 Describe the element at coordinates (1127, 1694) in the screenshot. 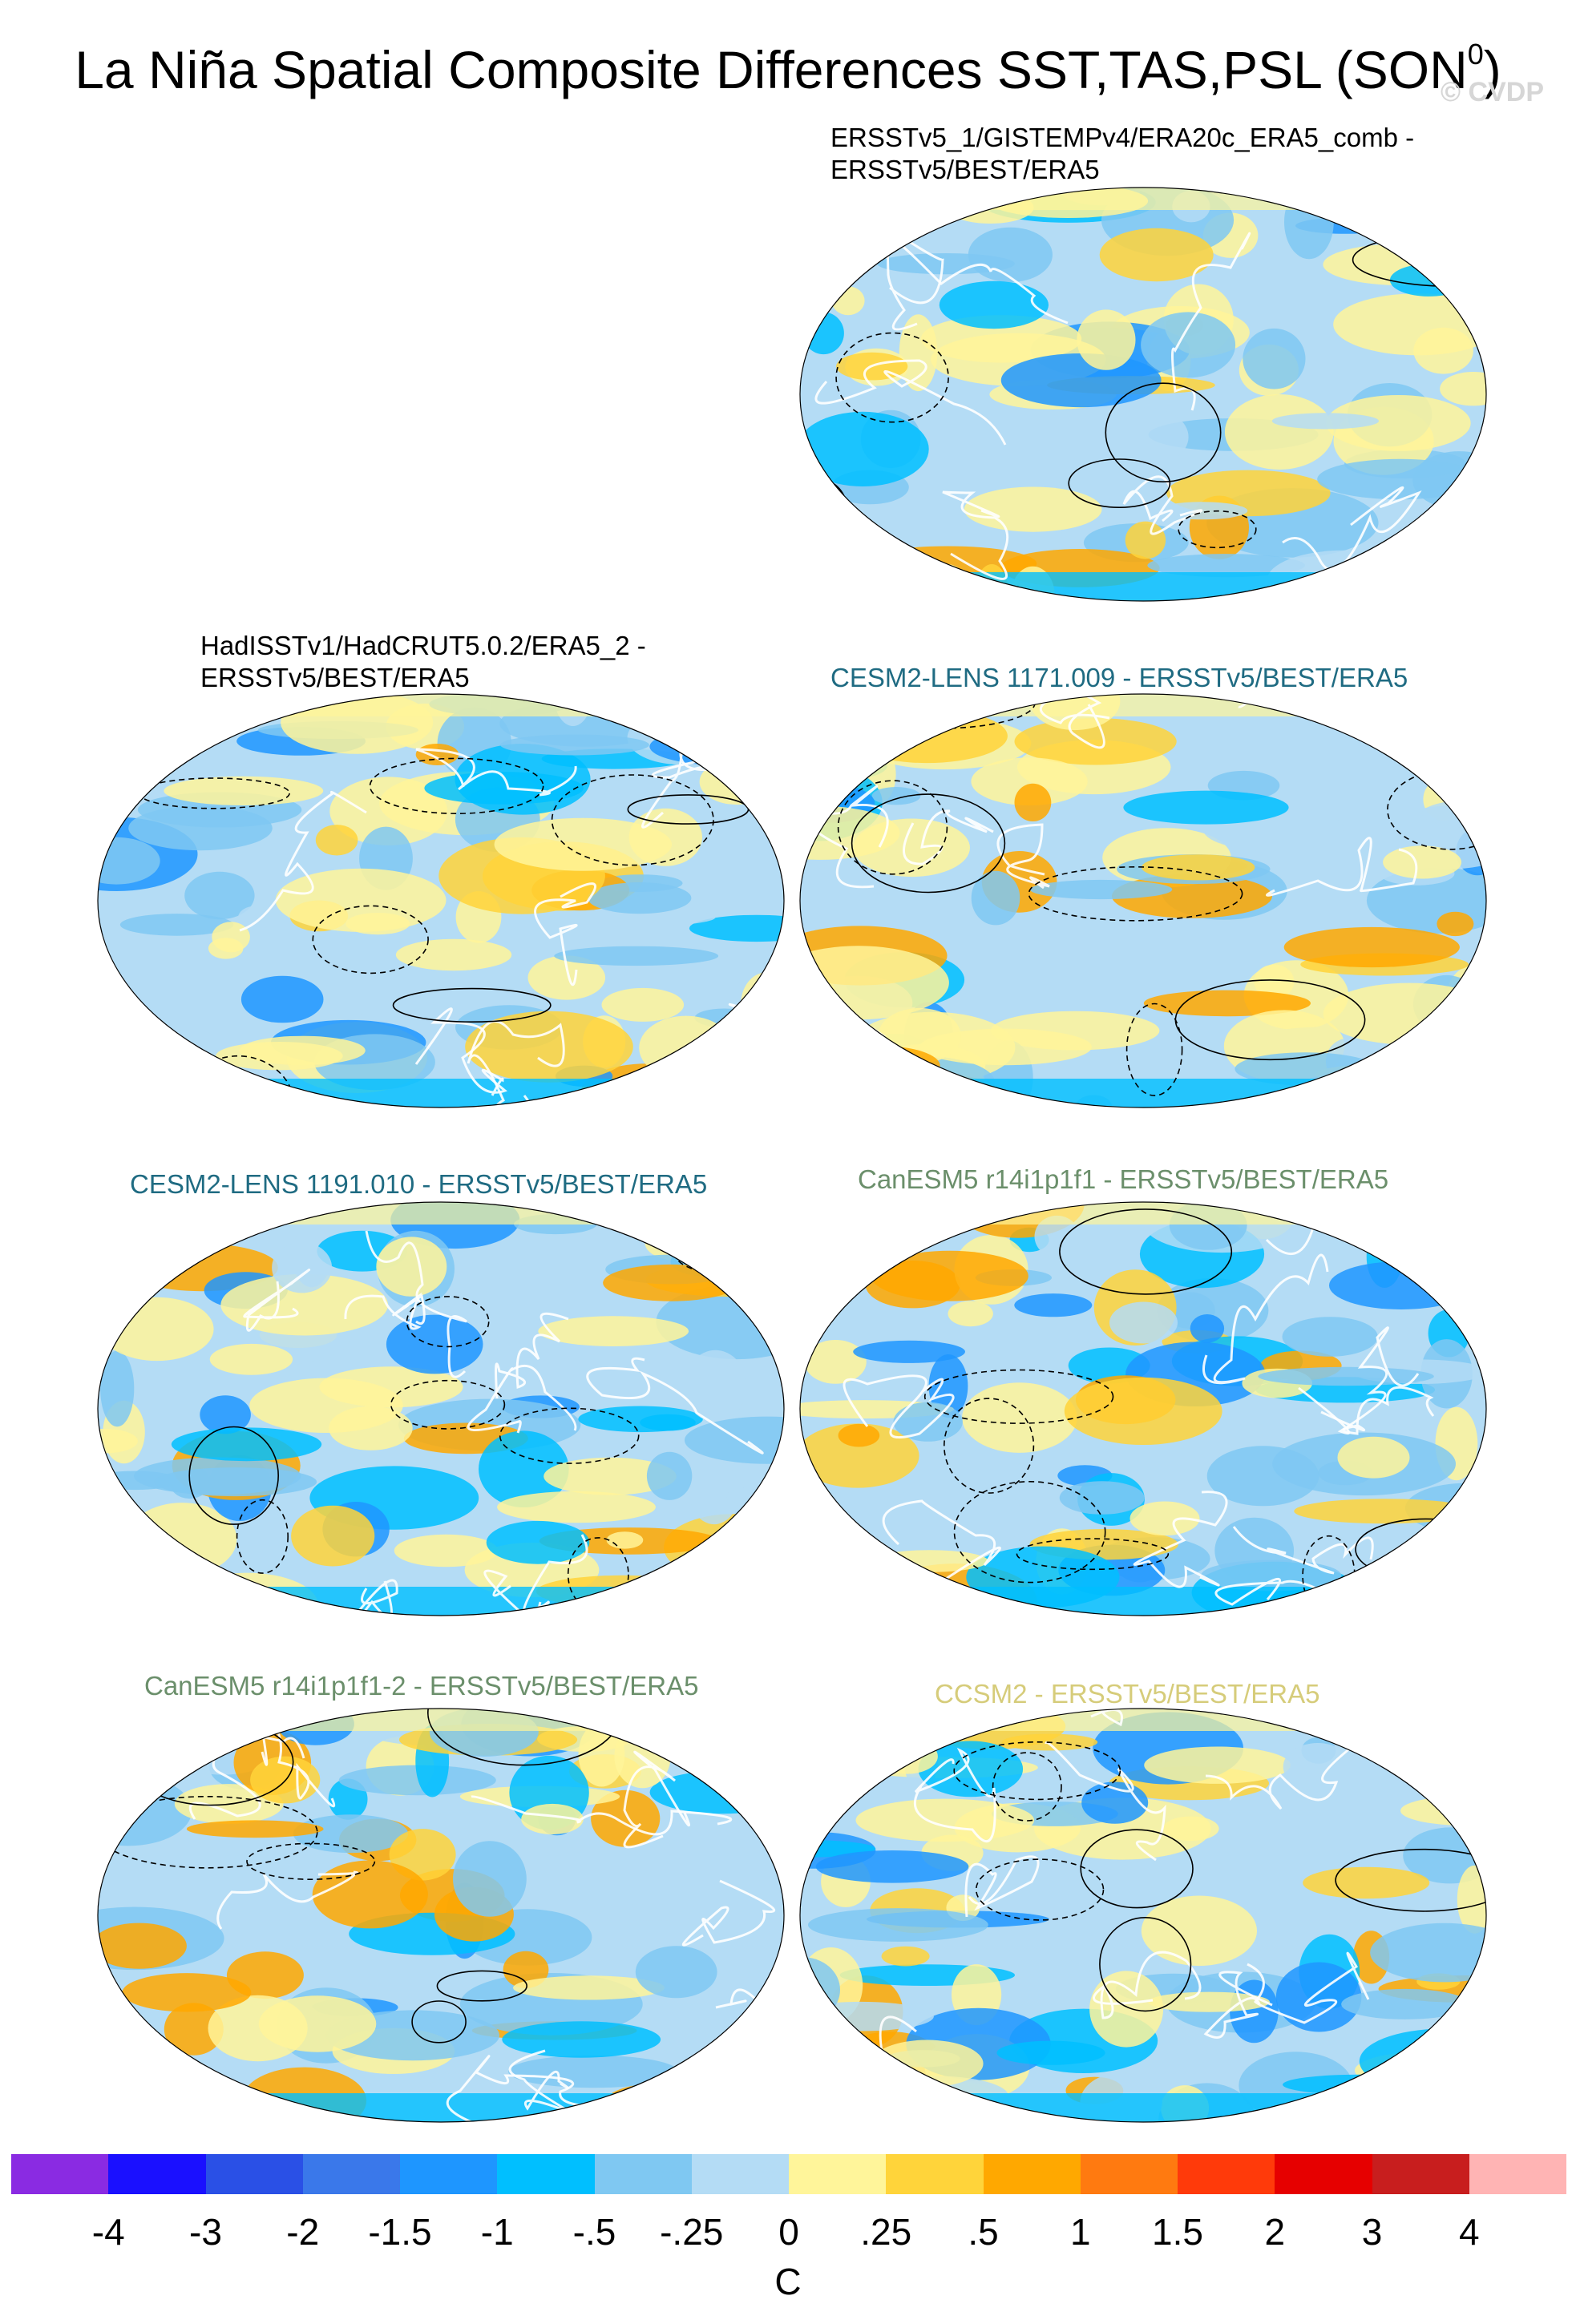

I see `panel-label-7: CCSM2 - ERSSTv5/BEST/ERA5` at that location.